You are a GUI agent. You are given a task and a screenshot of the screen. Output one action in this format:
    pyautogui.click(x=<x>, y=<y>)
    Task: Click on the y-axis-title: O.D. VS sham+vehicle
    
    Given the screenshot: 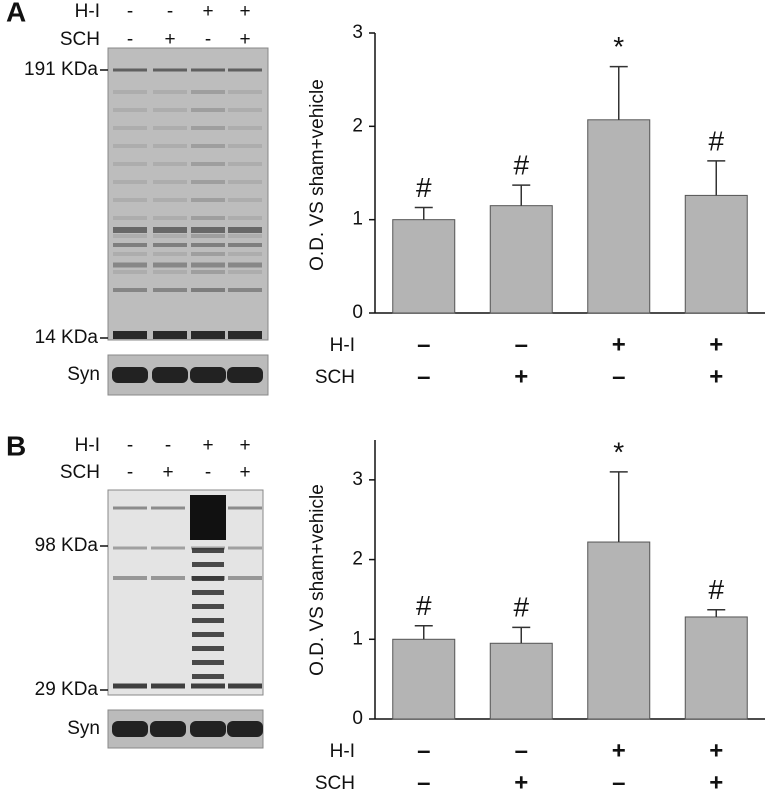 What is the action you would take?
    pyautogui.click(x=317, y=580)
    